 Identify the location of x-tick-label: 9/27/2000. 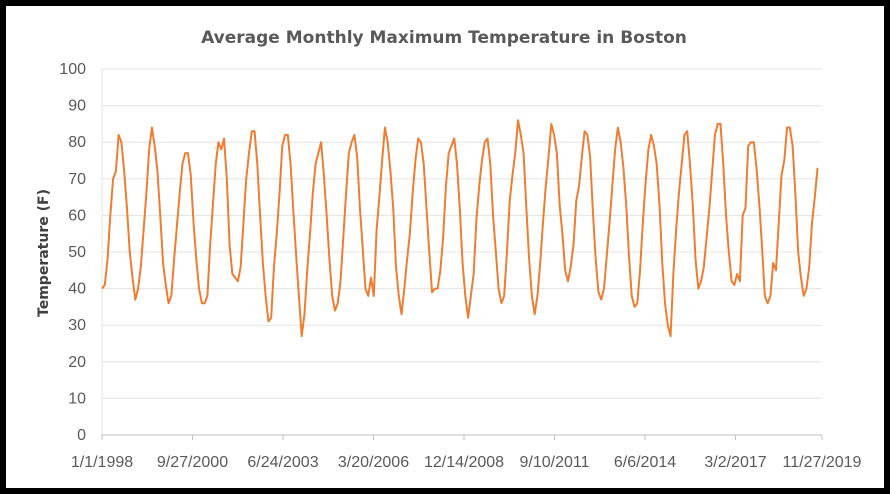
(192, 462).